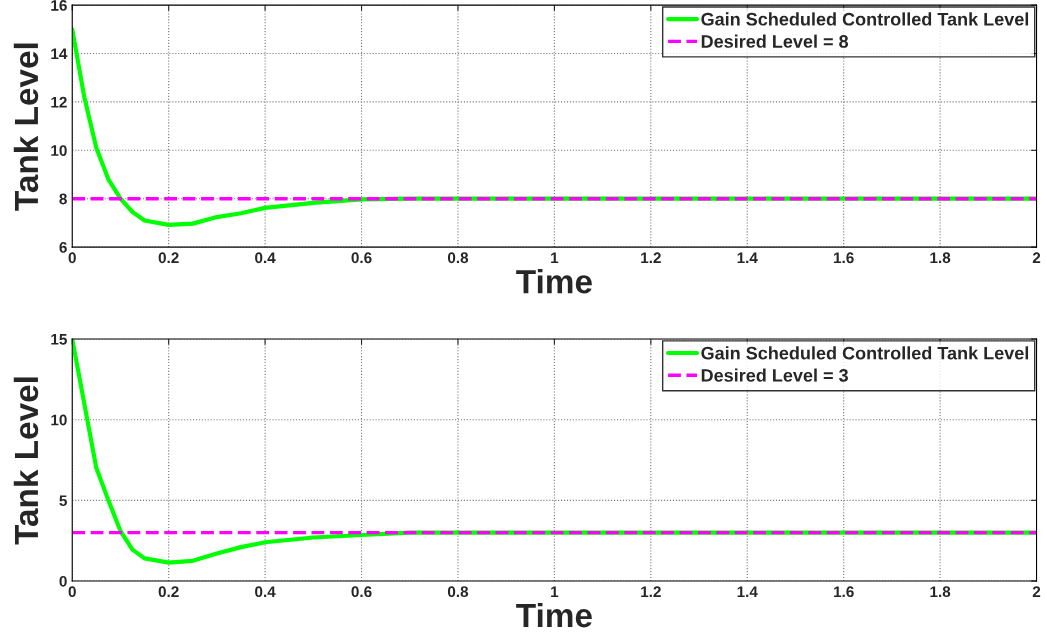 Image resolution: width=1047 pixels, height=642 pixels. I want to click on legend-label: Desired Level = 3, so click(774, 375).